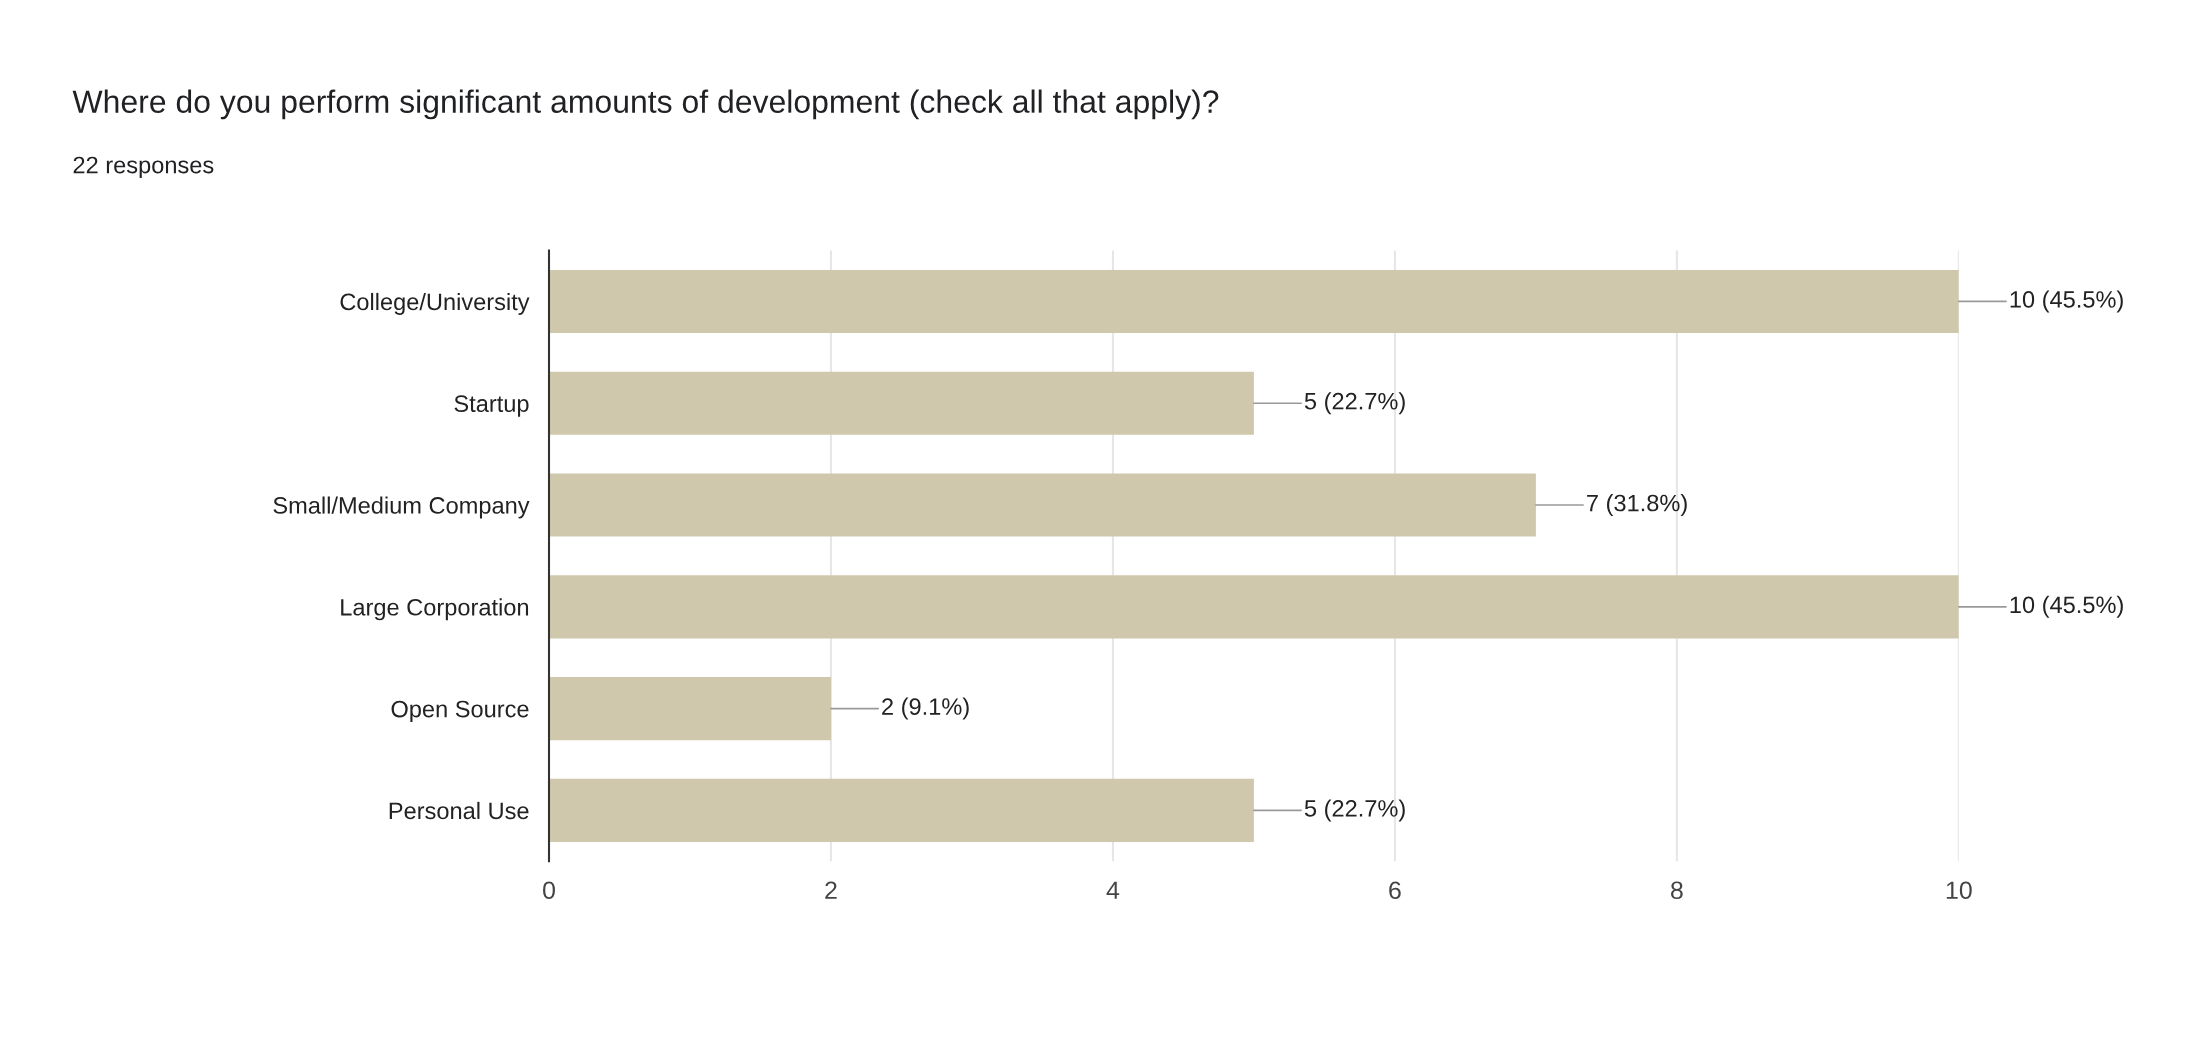 The image size is (2196, 1044). Describe the element at coordinates (143, 167) in the screenshot. I see `text: 22 responses` at that location.